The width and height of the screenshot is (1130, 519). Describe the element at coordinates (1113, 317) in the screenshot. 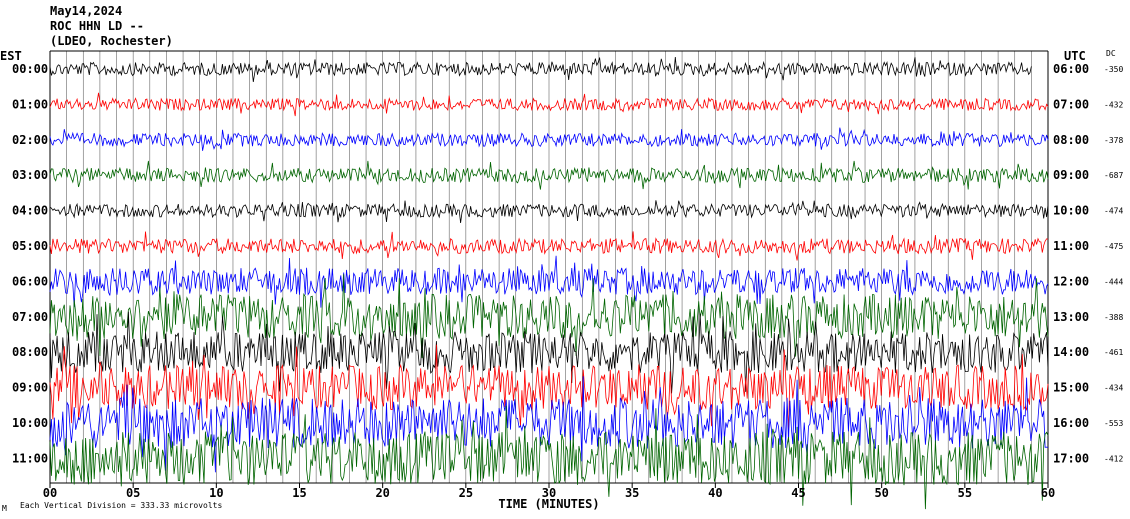

I see `dc-offset-value: -388` at that location.